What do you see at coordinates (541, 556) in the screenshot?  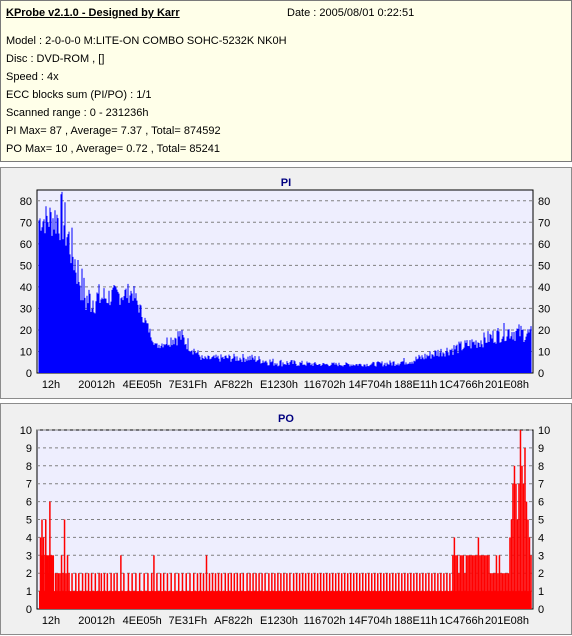 I see `po-y-tick-right: 3` at bounding box center [541, 556].